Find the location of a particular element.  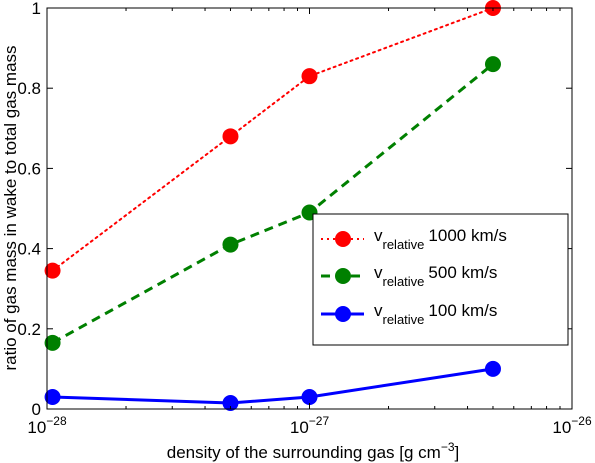

legend-label-value: 1000 km/s is located at coordinates (467, 235).